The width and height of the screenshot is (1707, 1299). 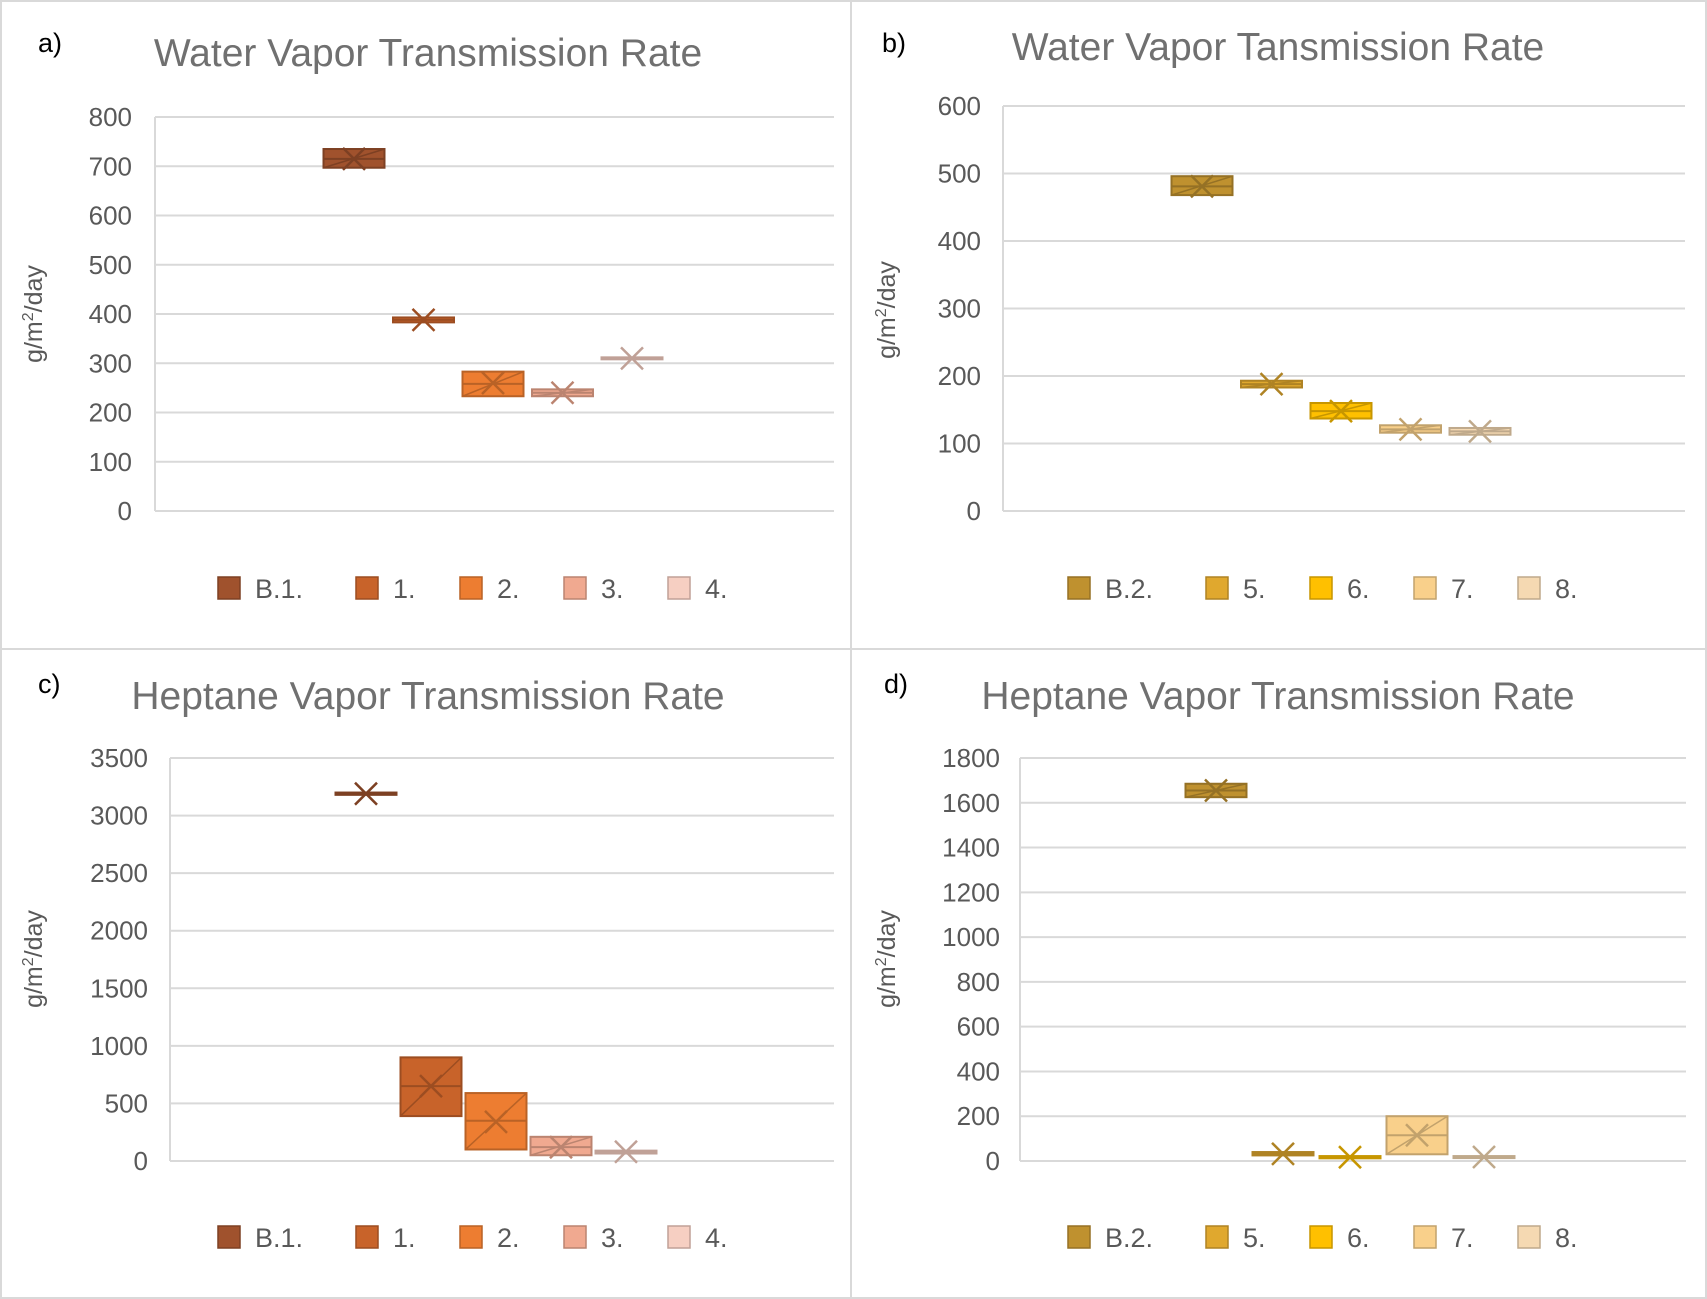 What do you see at coordinates (404, 1238) in the screenshot?
I see `legend-label: 1.` at bounding box center [404, 1238].